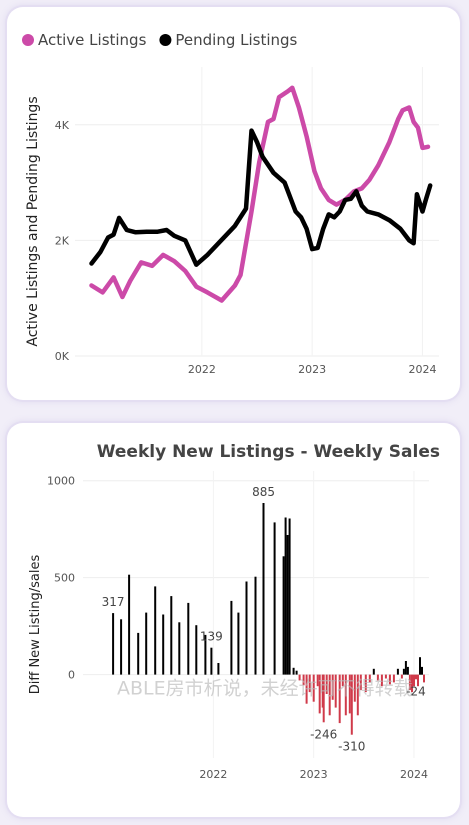  I want to click on data-label: -310, so click(351, 747).